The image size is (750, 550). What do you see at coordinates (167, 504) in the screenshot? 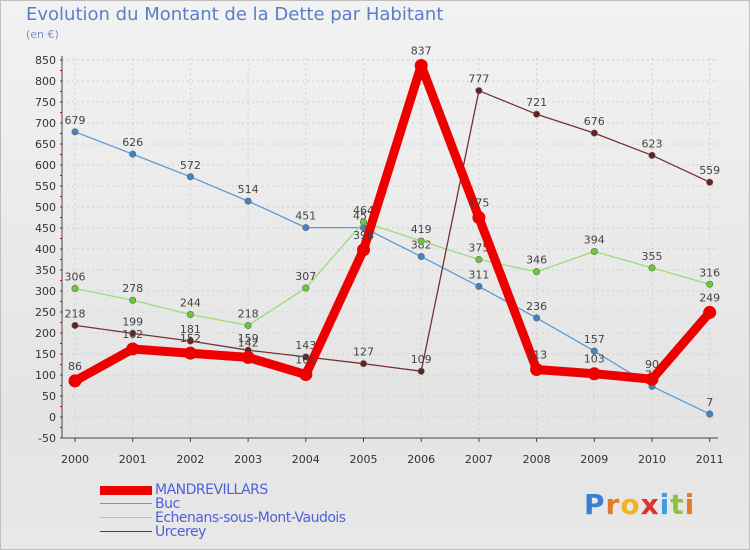
I see `legend-label-buc: Buc` at bounding box center [167, 504].